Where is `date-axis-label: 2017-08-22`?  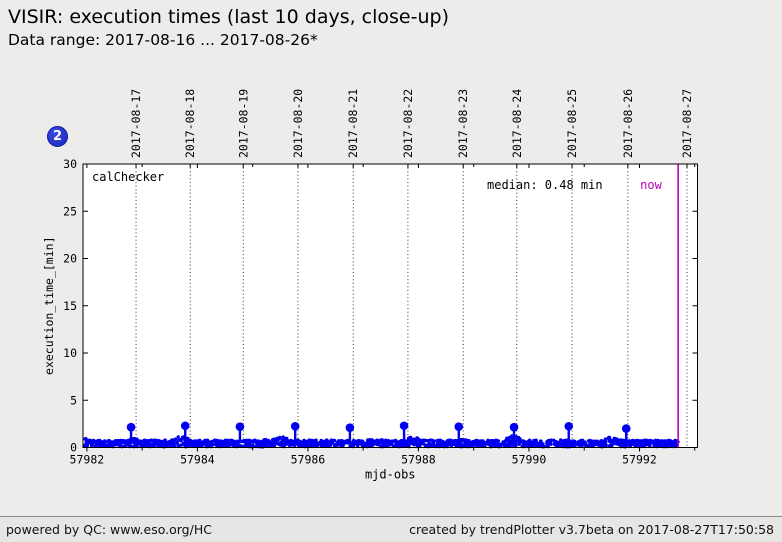
date-axis-label: 2017-08-22 is located at coordinates (408, 123).